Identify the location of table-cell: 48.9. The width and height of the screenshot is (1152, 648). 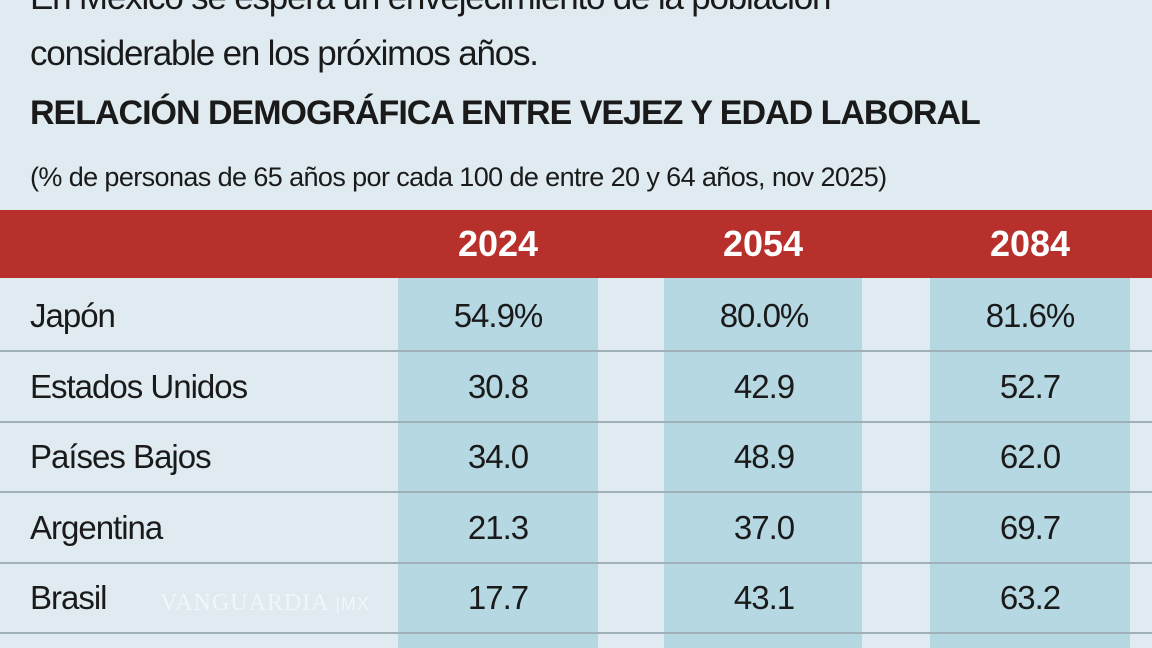
(764, 456).